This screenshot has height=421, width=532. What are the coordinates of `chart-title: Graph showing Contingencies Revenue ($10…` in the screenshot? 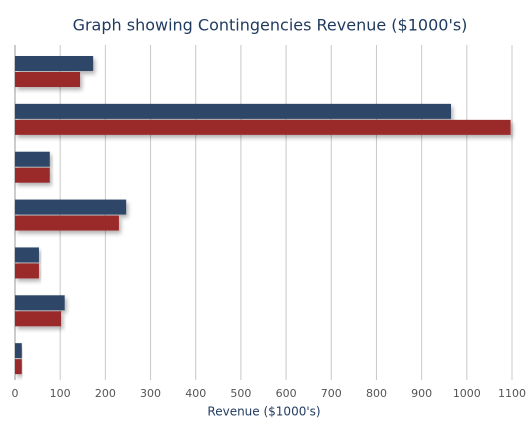 It's located at (270, 25).